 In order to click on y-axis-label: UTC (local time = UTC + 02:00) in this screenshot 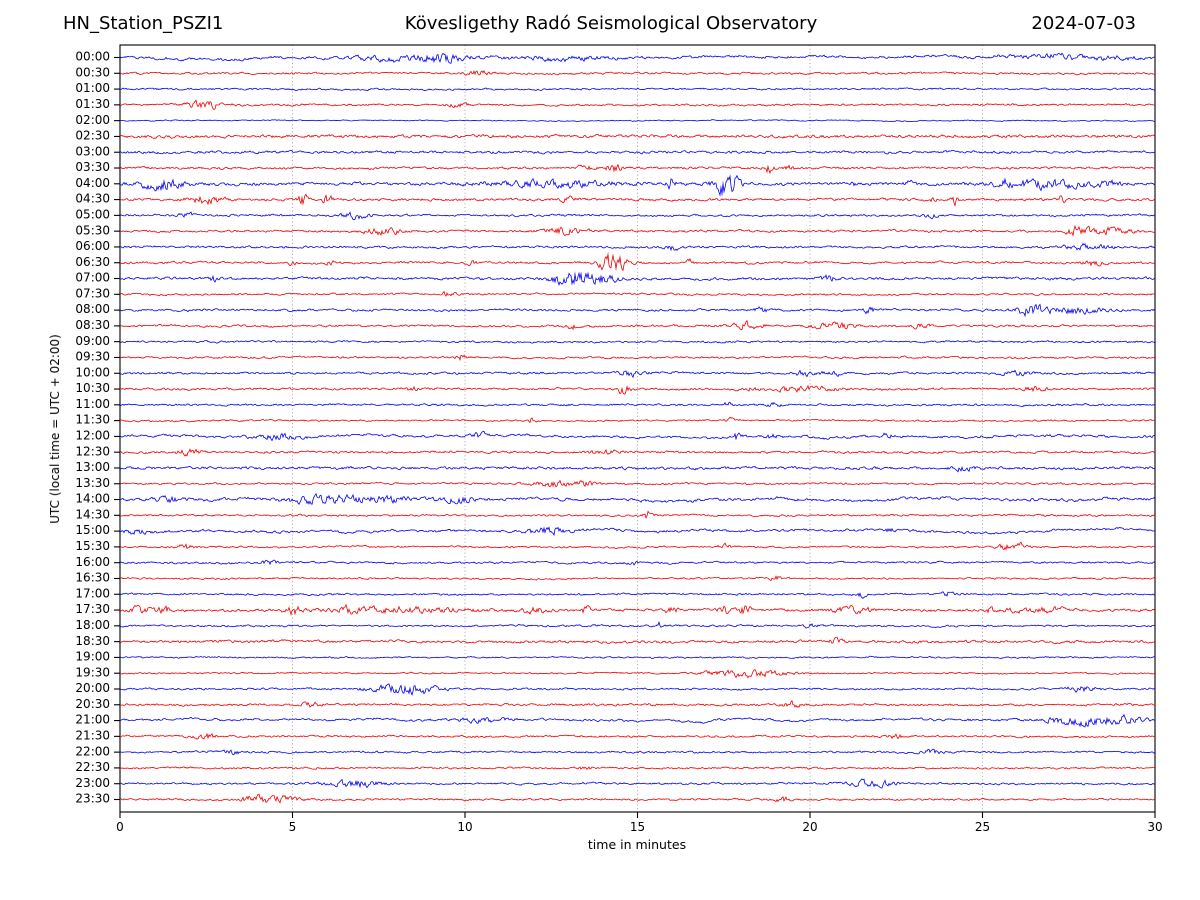, I will do `click(55, 429)`.